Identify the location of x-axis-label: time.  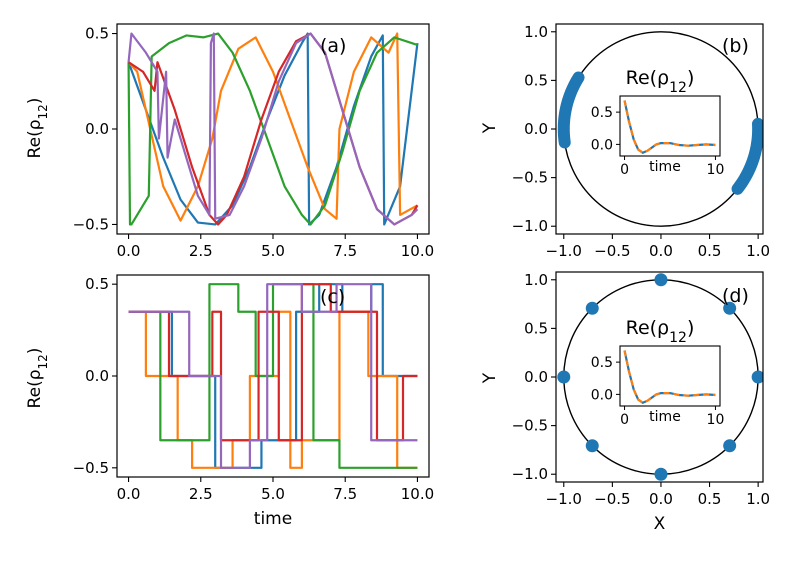
(273, 519).